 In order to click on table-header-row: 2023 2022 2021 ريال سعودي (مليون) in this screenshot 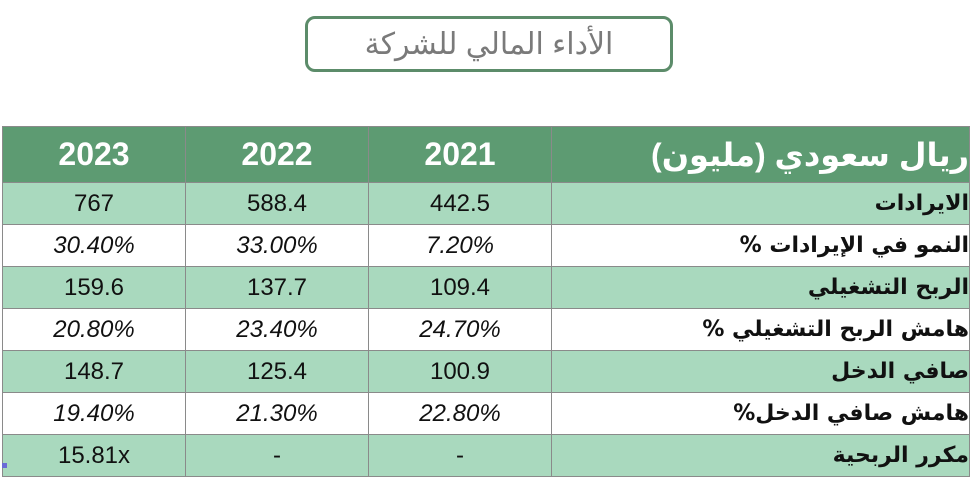, I will do `click(486, 154)`.